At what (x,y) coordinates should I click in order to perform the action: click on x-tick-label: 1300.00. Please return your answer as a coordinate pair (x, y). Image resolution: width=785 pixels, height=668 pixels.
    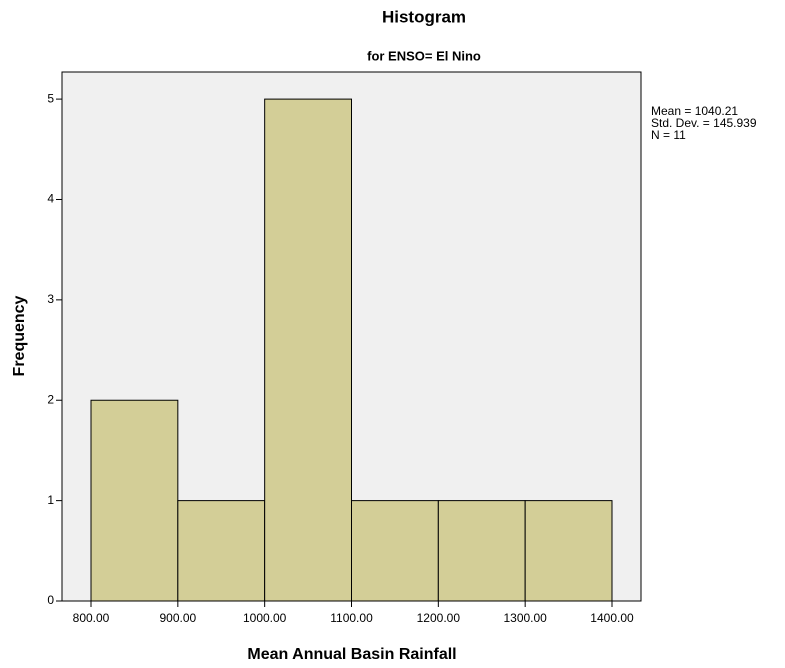
    Looking at the image, I should click on (525, 618).